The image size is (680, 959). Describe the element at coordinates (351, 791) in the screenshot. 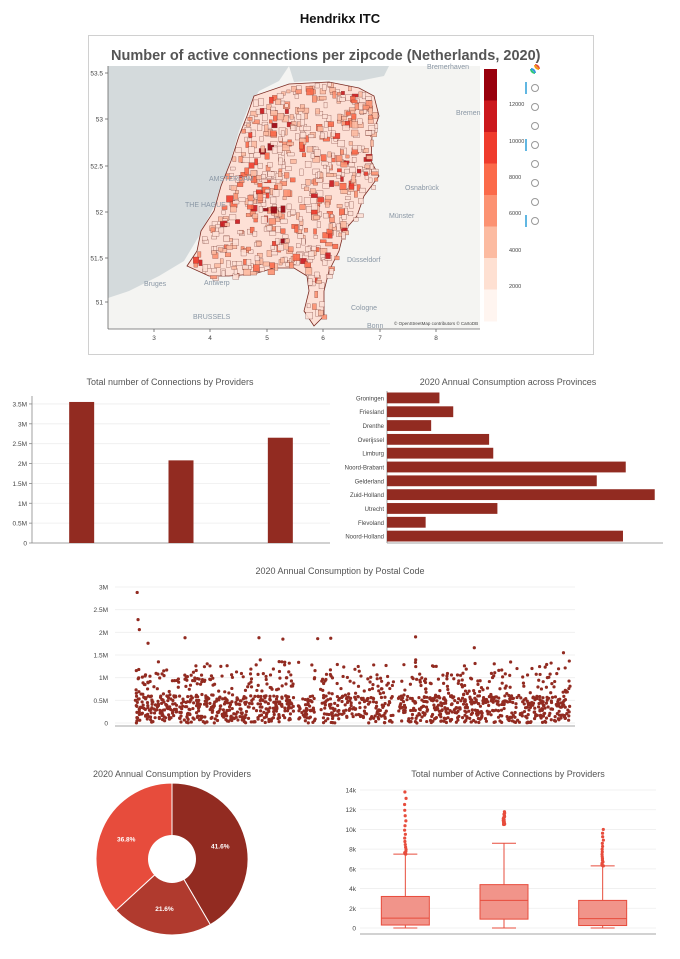

I see `y-tick-label: 14k` at that location.